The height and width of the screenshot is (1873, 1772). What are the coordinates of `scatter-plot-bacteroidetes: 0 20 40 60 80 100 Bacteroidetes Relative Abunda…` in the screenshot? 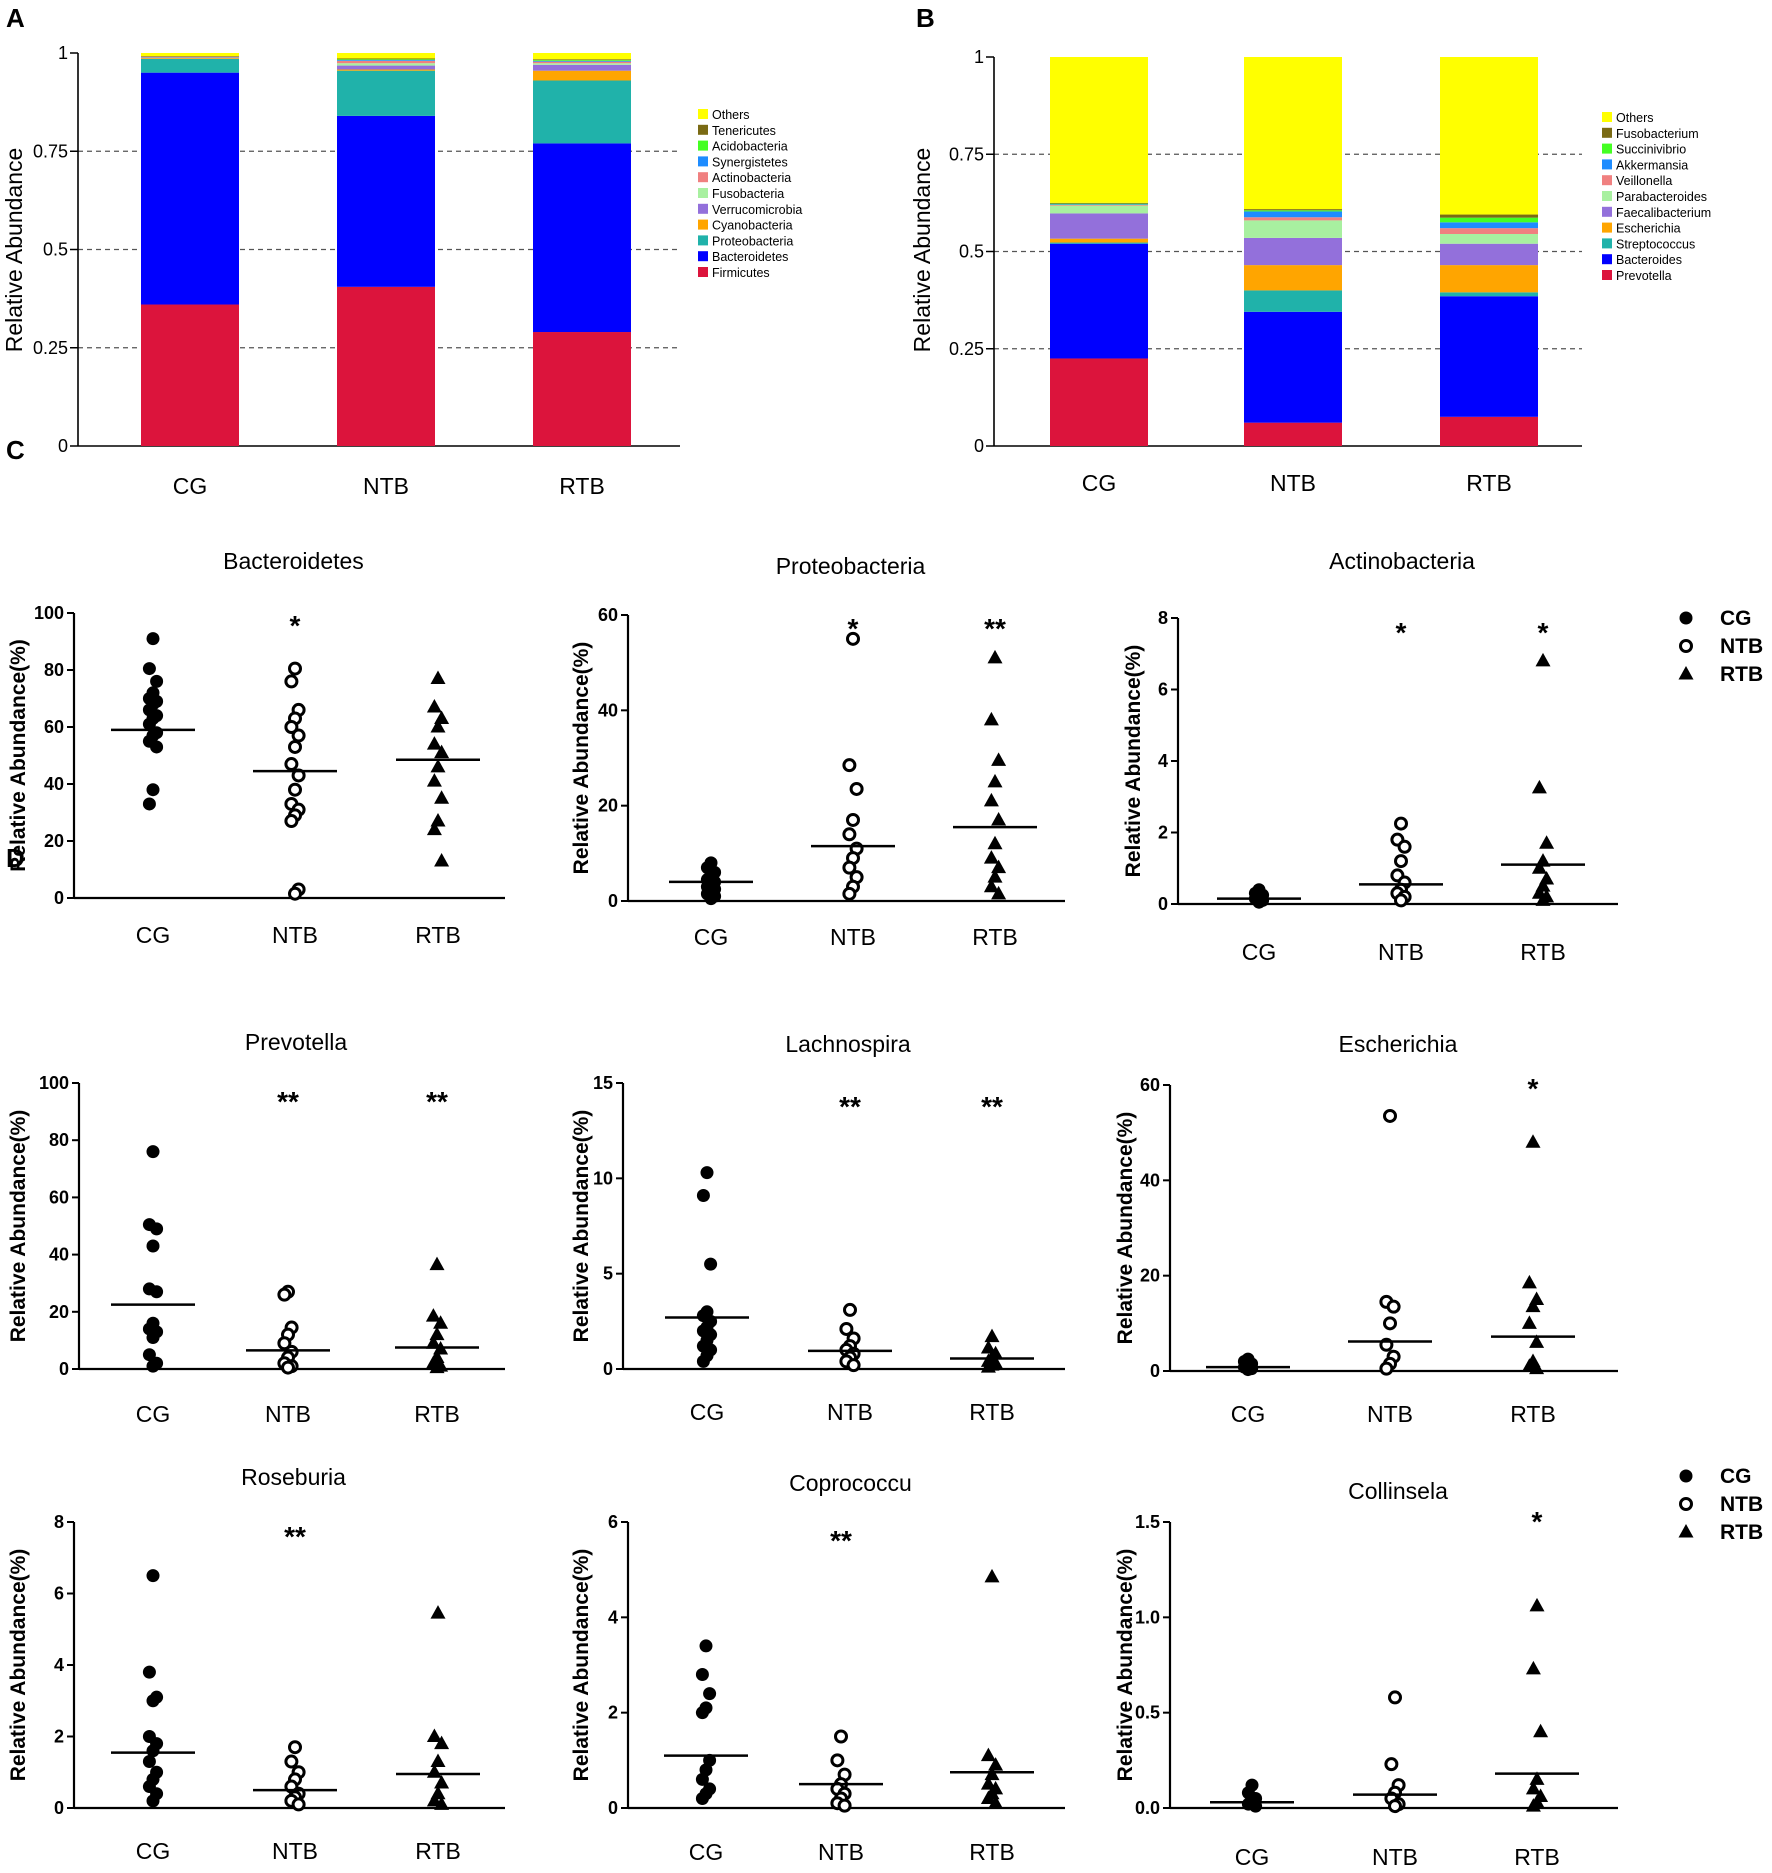 It's located at (256, 748).